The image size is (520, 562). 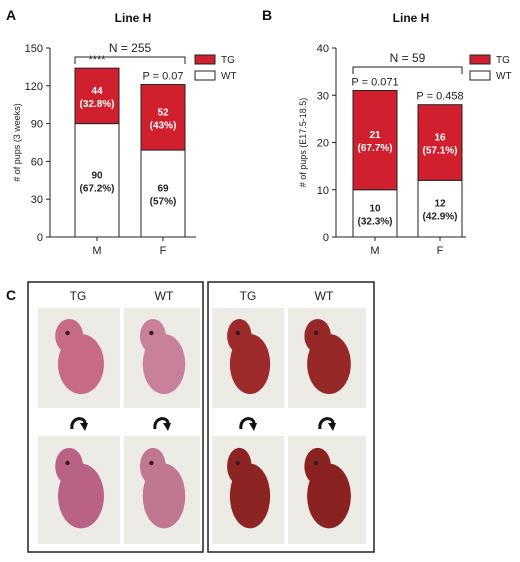 I want to click on n-annotation: N = 255, so click(x=130, y=48).